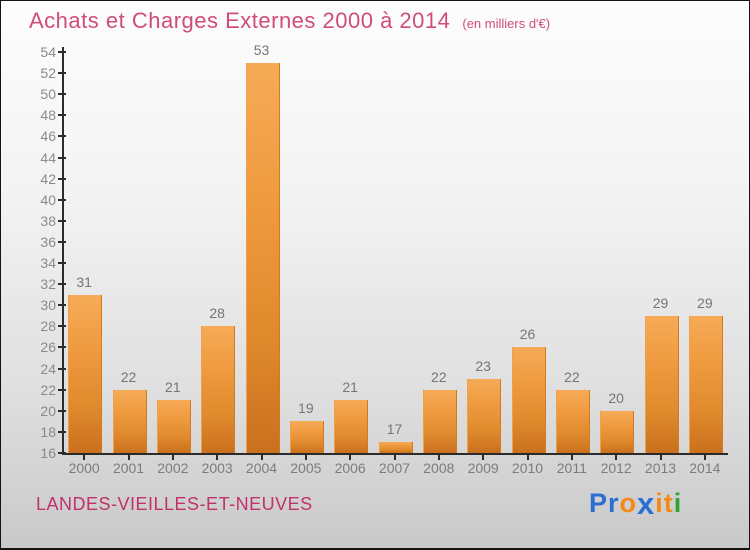 The width and height of the screenshot is (750, 550). I want to click on y-axis-tick-label: 28, so click(48, 326).